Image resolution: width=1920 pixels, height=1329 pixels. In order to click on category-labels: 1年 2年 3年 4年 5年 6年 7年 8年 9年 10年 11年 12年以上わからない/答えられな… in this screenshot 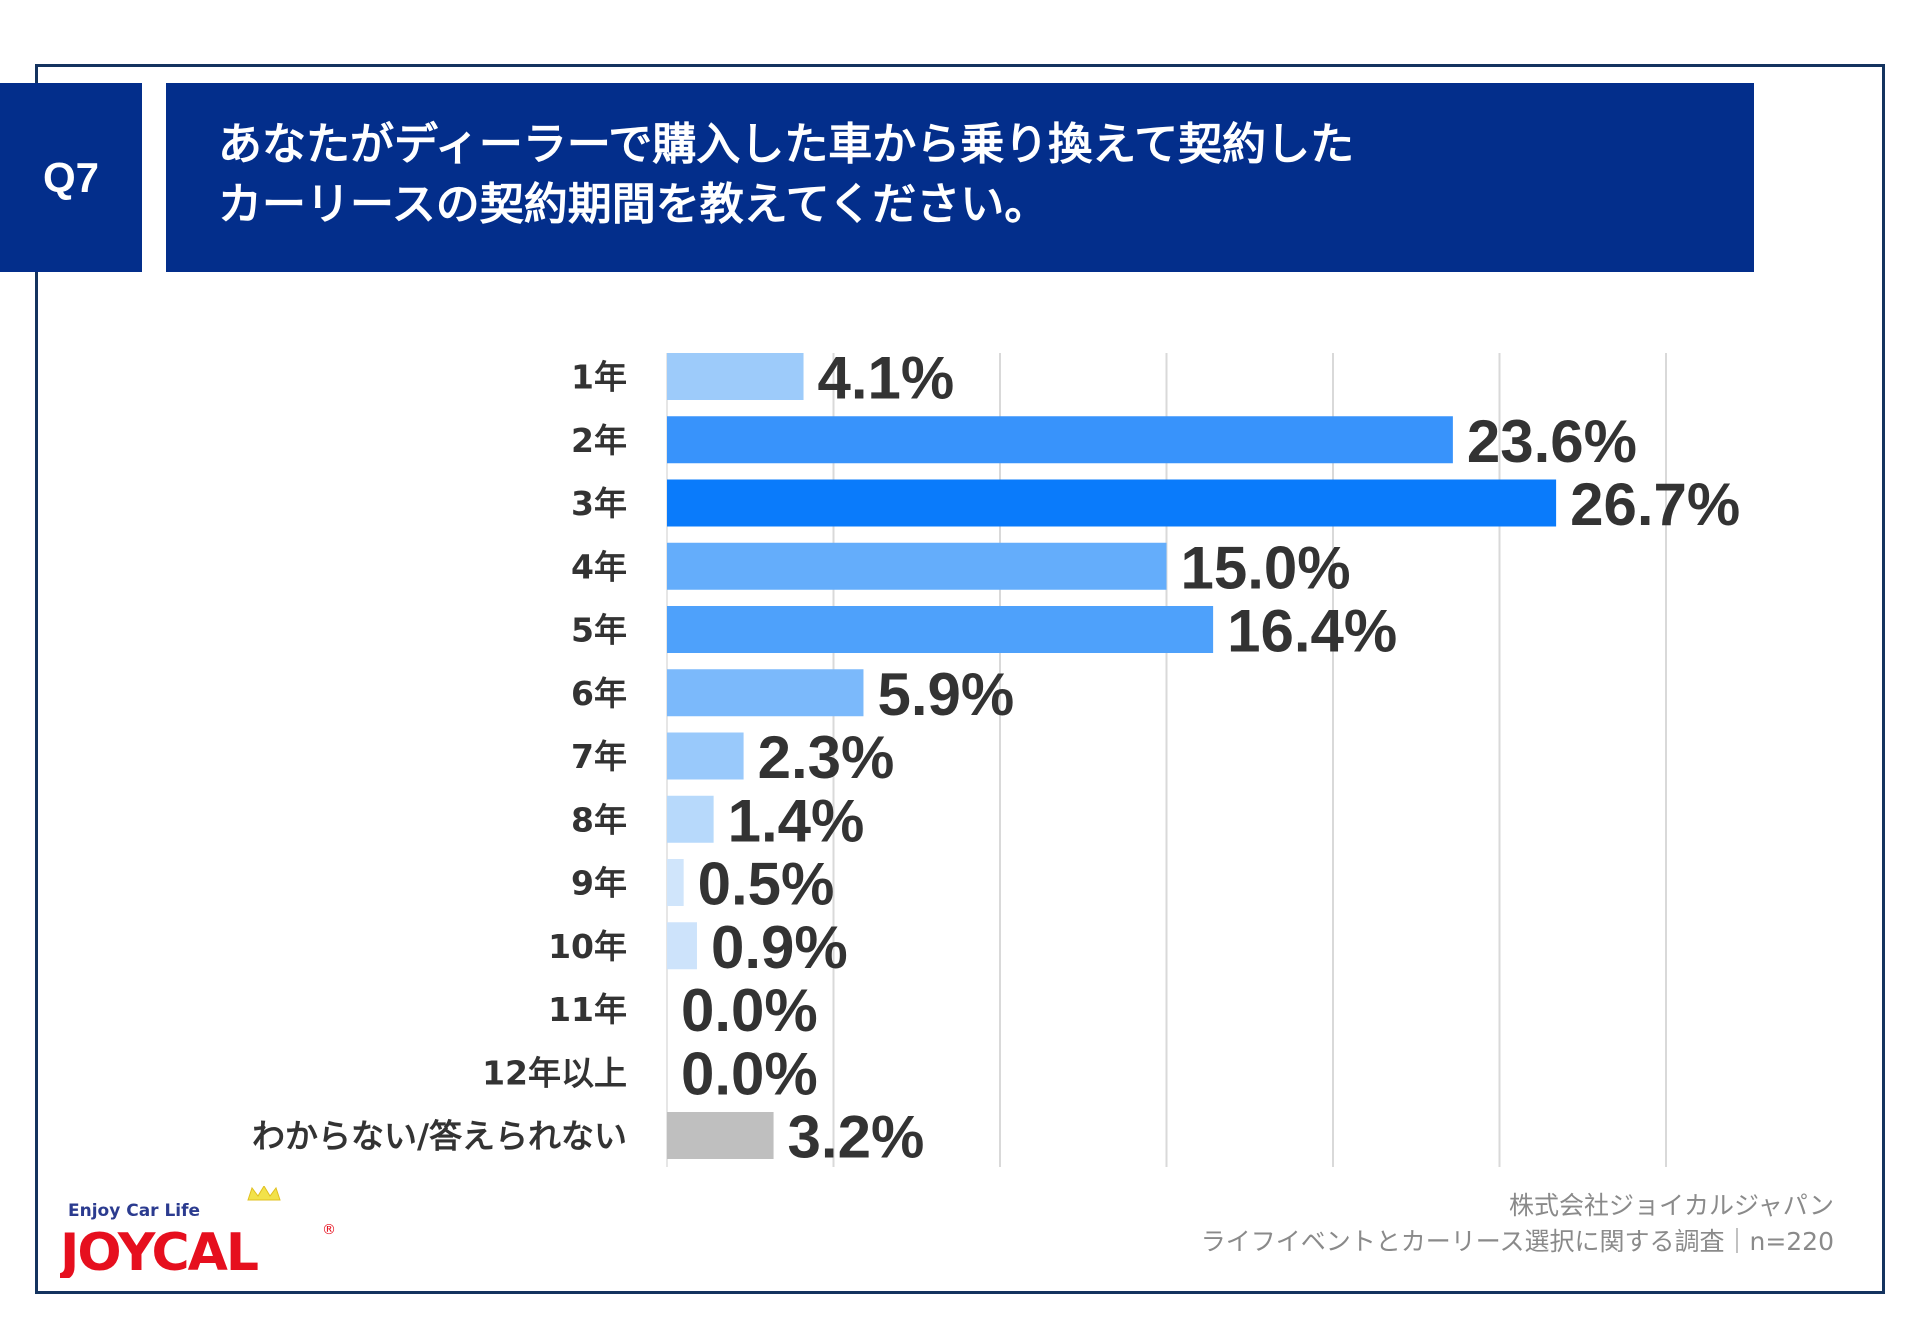, I will do `click(439, 757)`.